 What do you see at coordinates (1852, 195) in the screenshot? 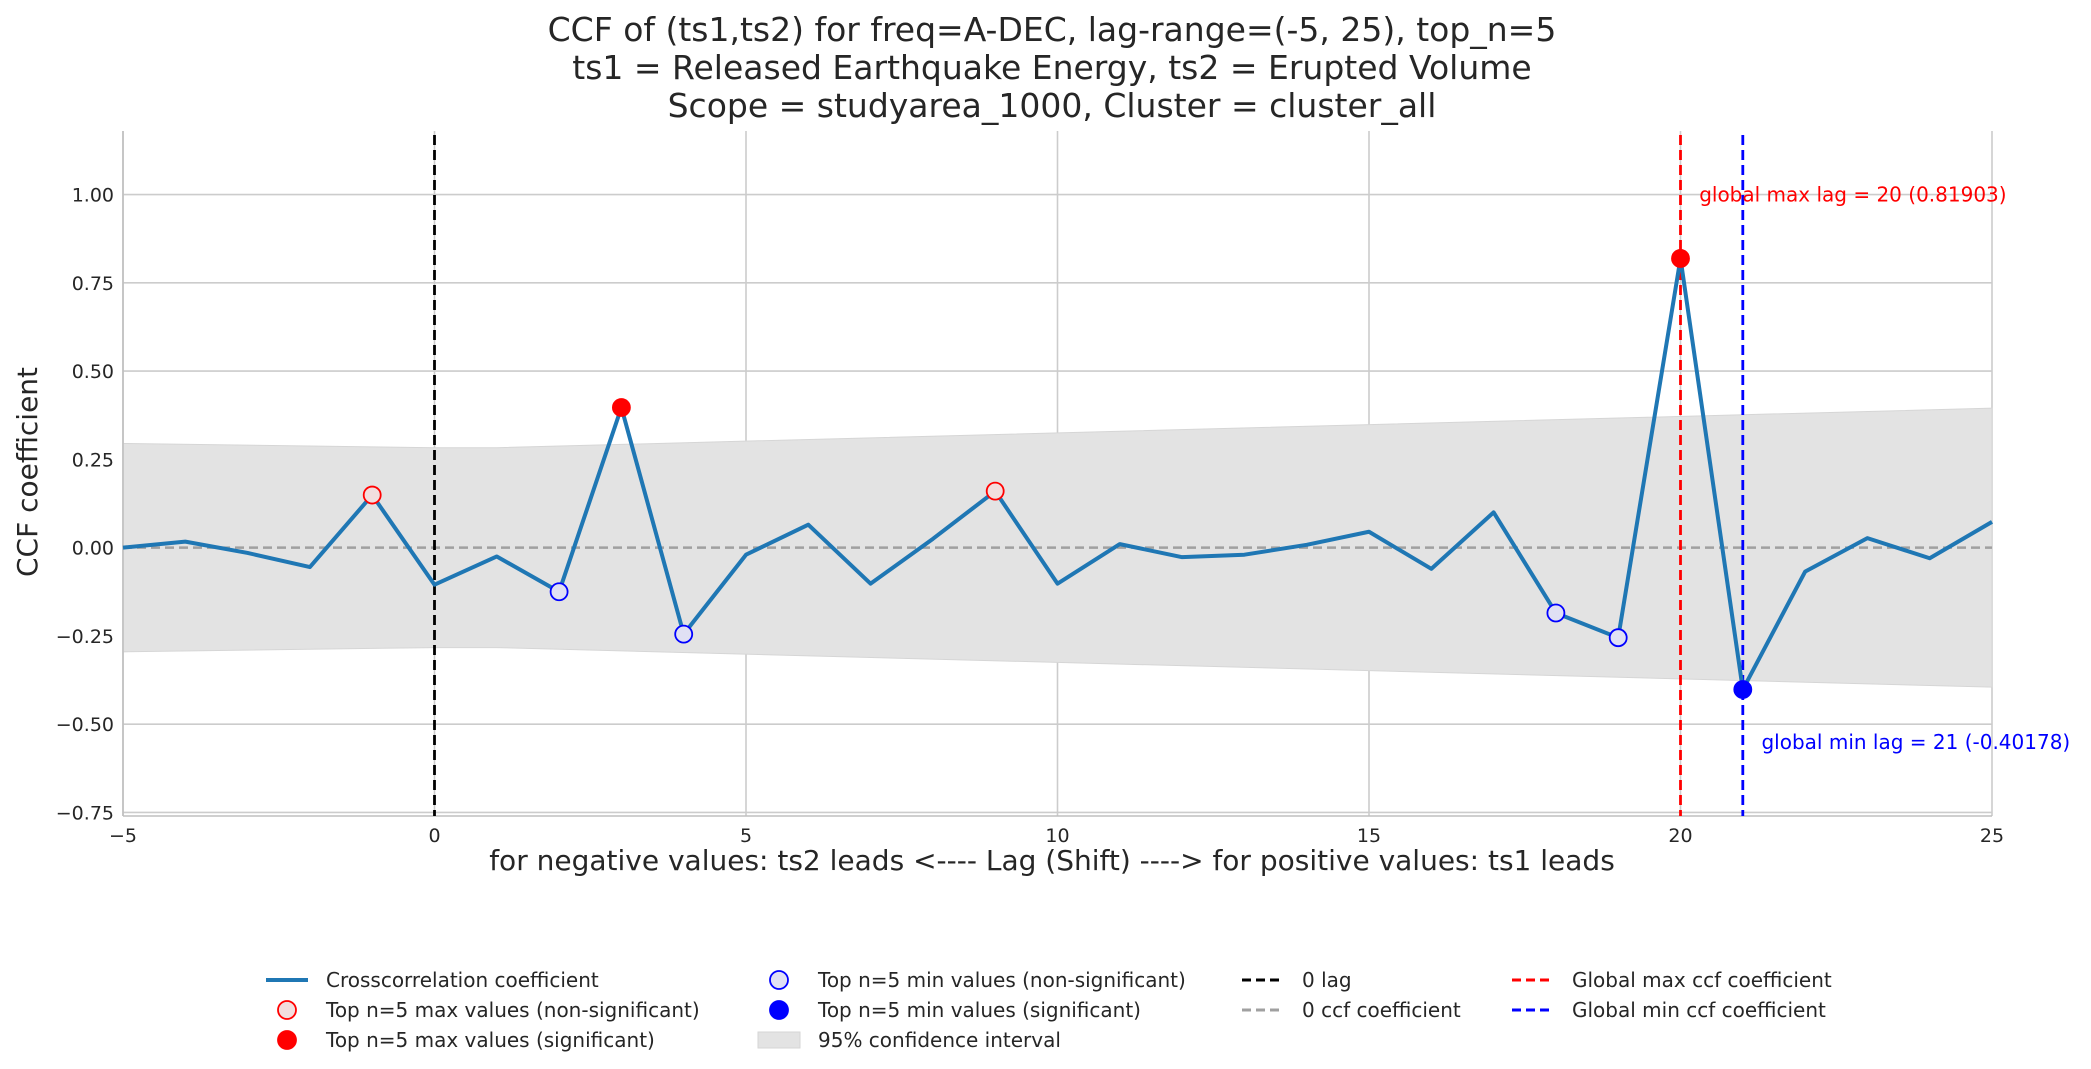
I see `annotation-0: global max lag = 20 (0.81903)` at bounding box center [1852, 195].